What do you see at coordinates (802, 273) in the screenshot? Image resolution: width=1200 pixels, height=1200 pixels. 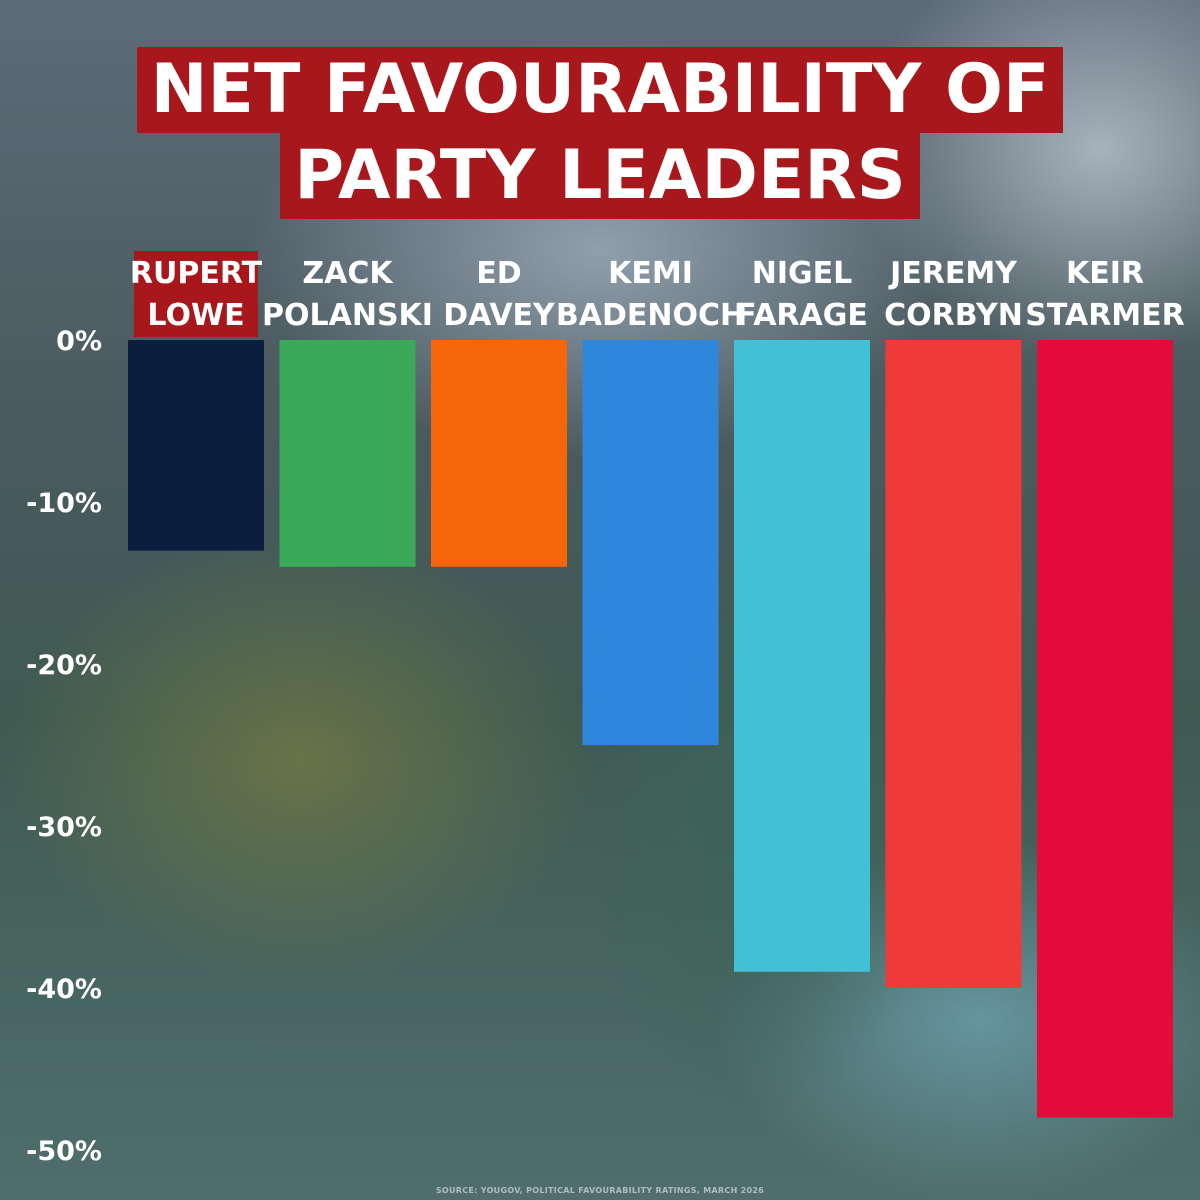 I see `leader-name-label: NIGEL` at bounding box center [802, 273].